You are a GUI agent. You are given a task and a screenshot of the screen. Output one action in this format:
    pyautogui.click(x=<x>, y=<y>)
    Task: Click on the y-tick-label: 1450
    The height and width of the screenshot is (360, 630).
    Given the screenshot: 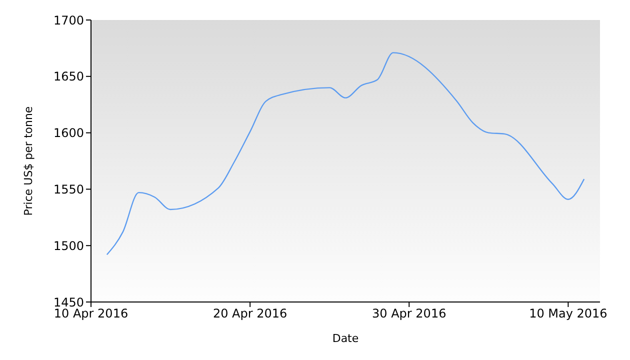 What is the action you would take?
    pyautogui.click(x=68, y=302)
    